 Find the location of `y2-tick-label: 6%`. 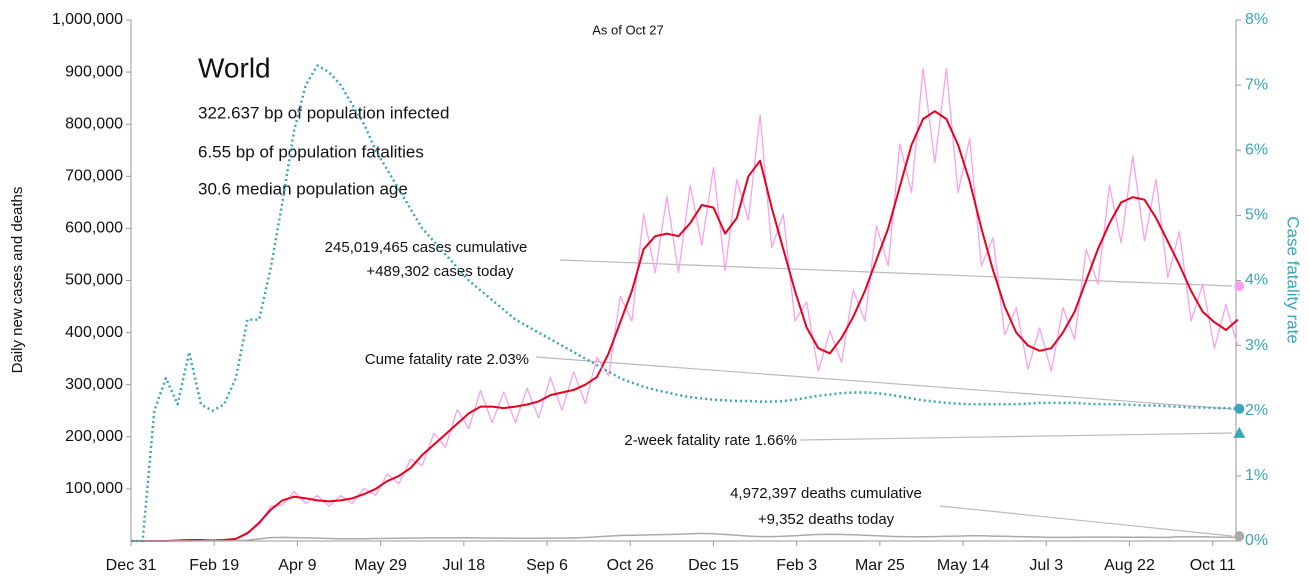

y2-tick-label: 6% is located at coordinates (1256, 149).